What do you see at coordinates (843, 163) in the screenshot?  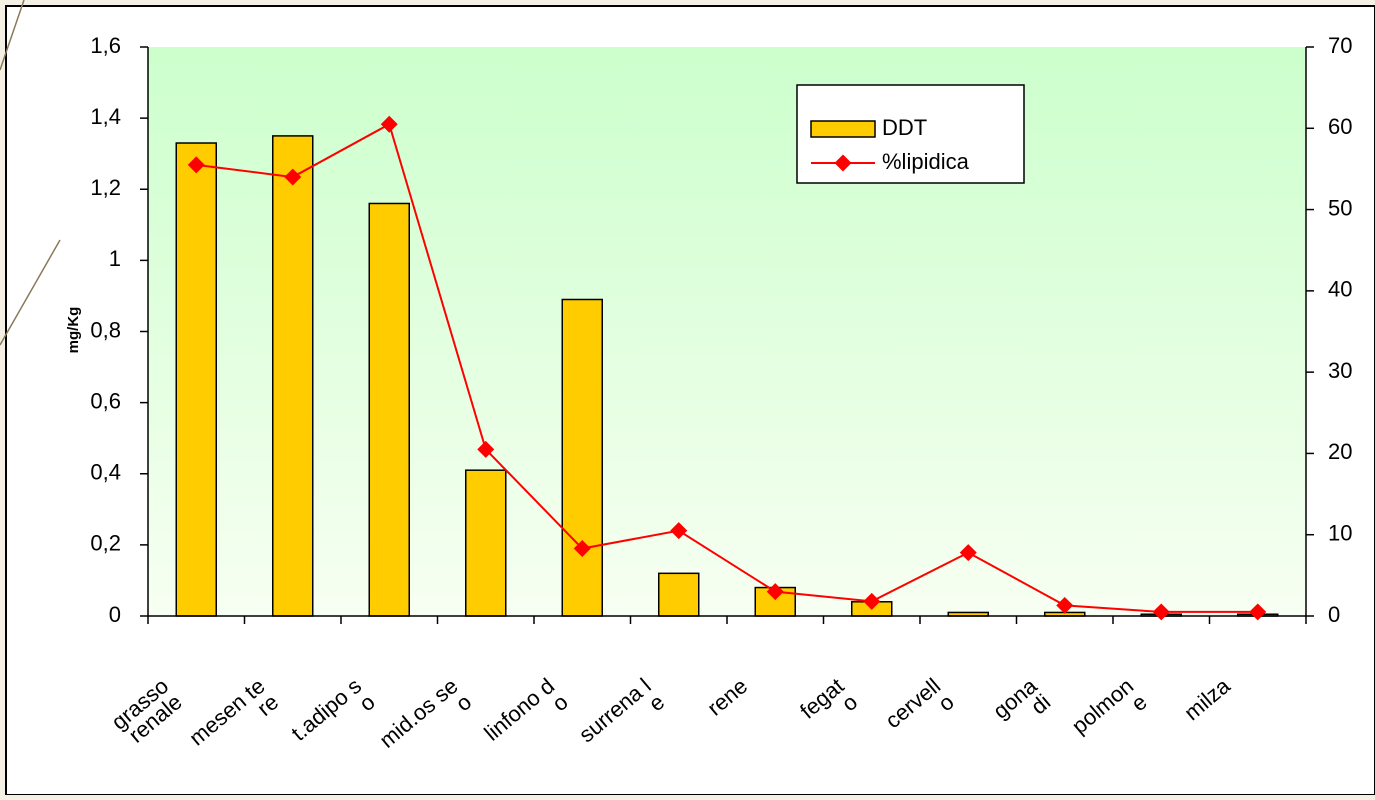 I see `legend-marker-lipidica` at bounding box center [843, 163].